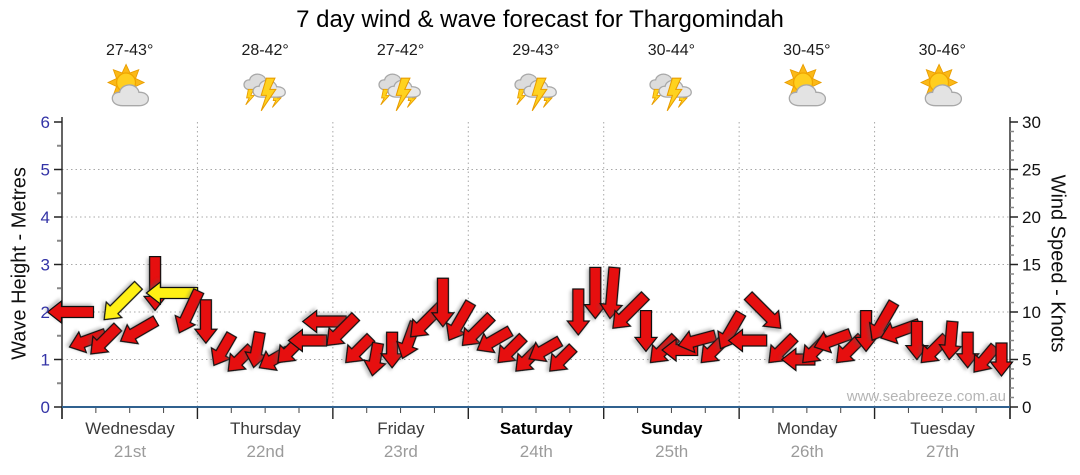  What do you see at coordinates (942, 50) in the screenshot?
I see `temp-range: 30-46°` at bounding box center [942, 50].